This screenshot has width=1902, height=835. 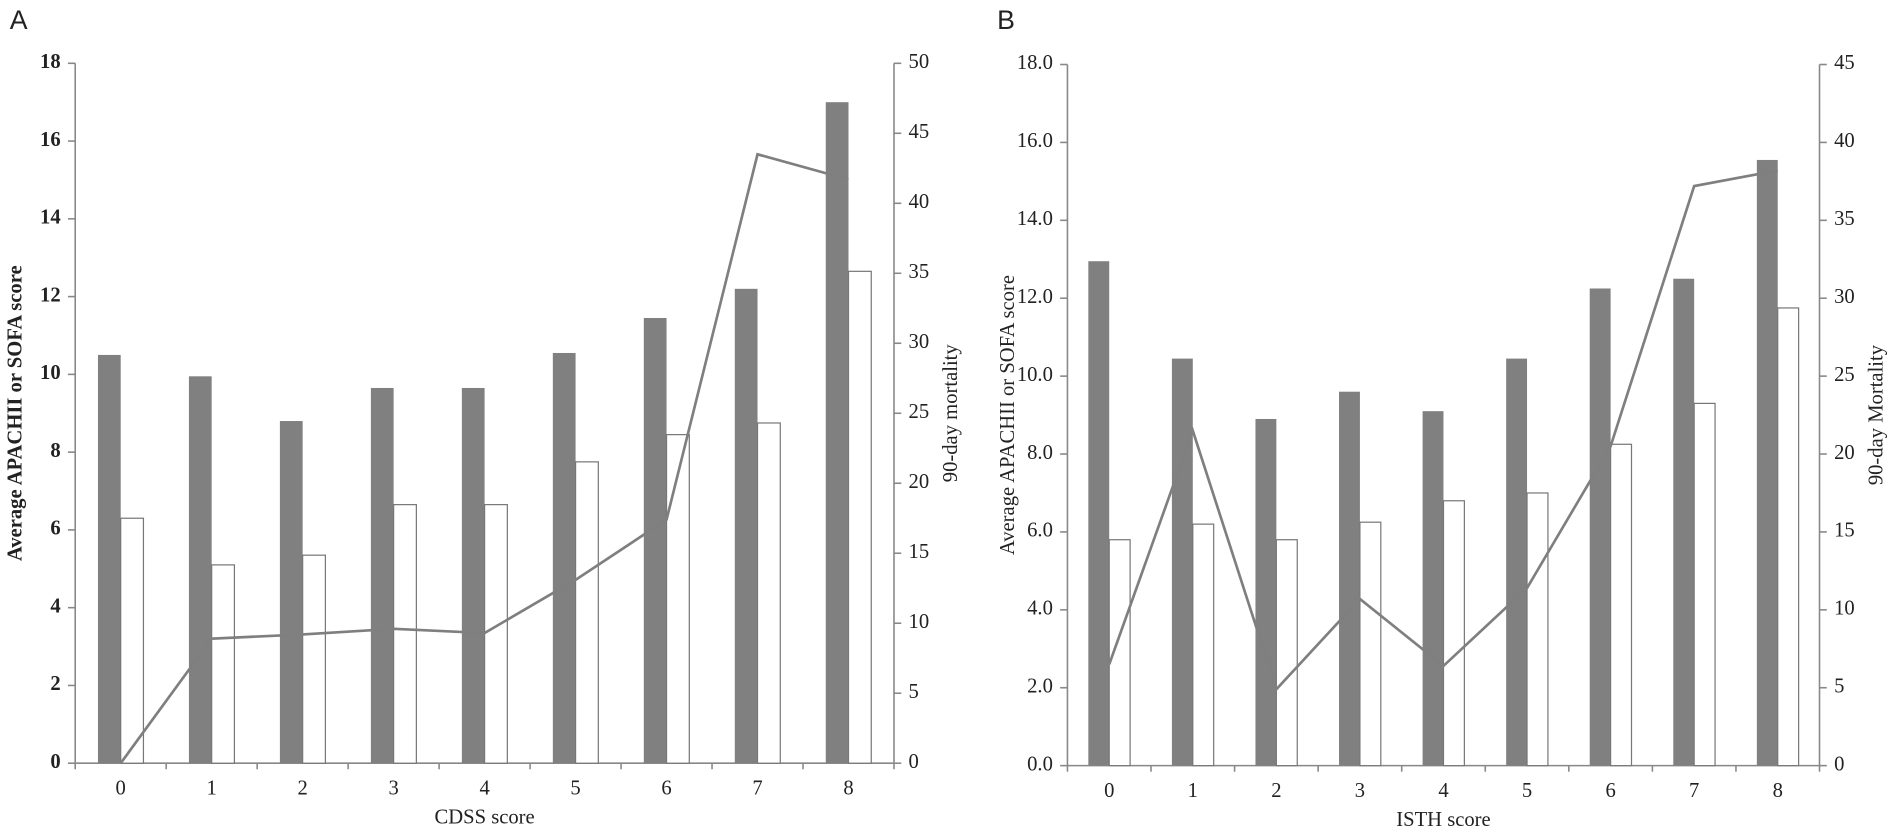 What do you see at coordinates (55, 451) in the screenshot?
I see `y-tick-label: 8` at bounding box center [55, 451].